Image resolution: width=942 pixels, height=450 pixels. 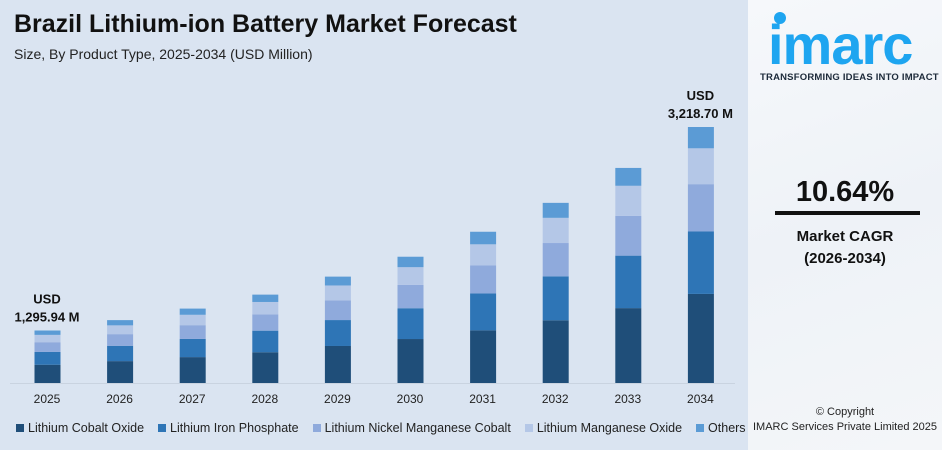 What do you see at coordinates (609, 428) in the screenshot?
I see `legend-label: Lithium Manganese Oxide` at bounding box center [609, 428].